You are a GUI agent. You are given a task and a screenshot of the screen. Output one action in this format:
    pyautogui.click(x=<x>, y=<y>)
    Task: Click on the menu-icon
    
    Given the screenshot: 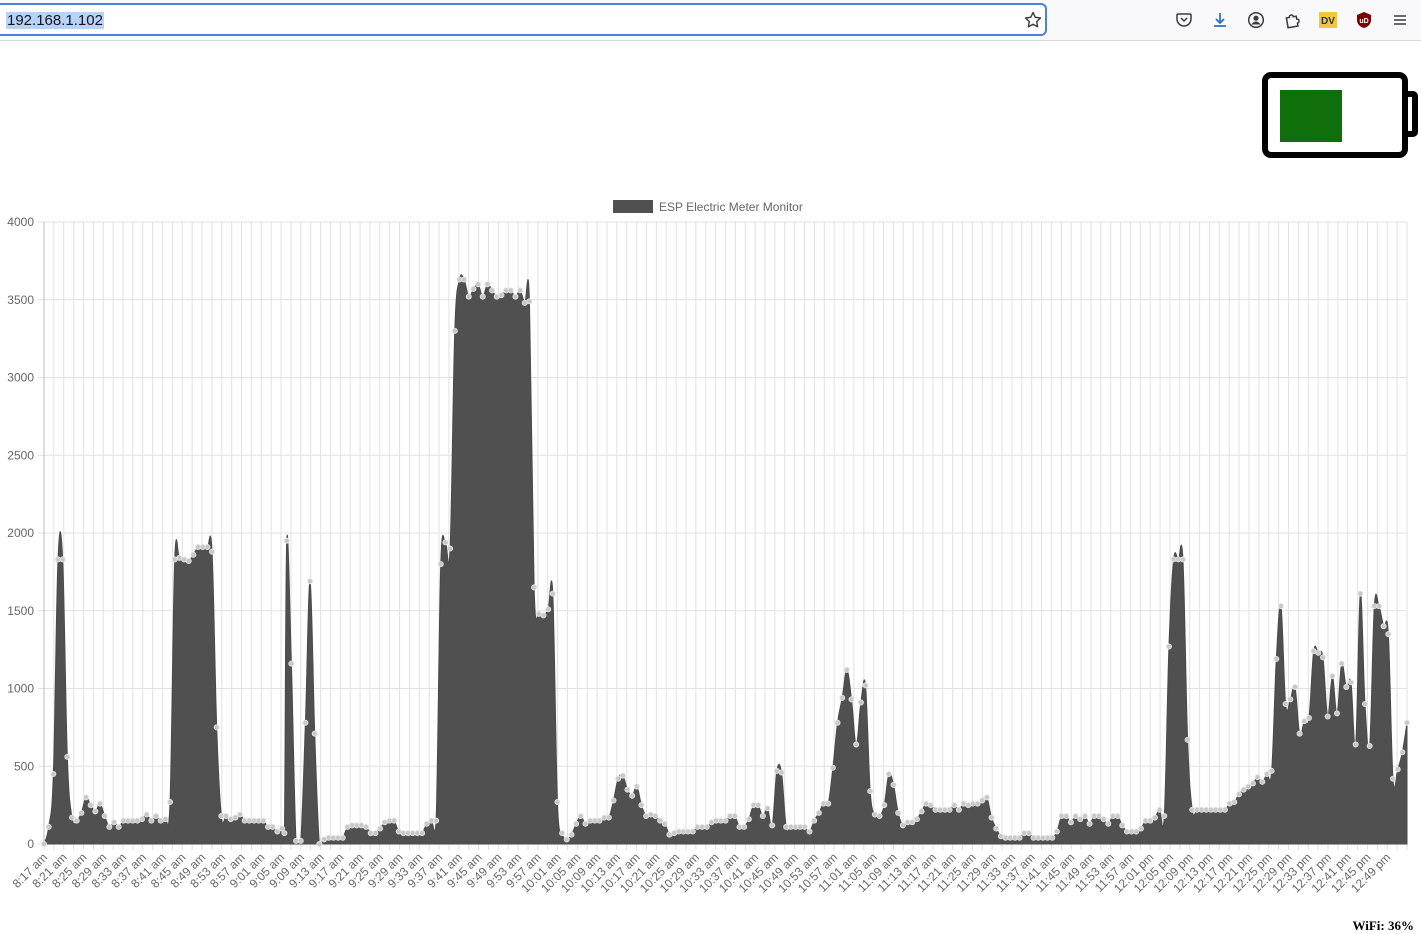 What is the action you would take?
    pyautogui.click(x=1400, y=20)
    